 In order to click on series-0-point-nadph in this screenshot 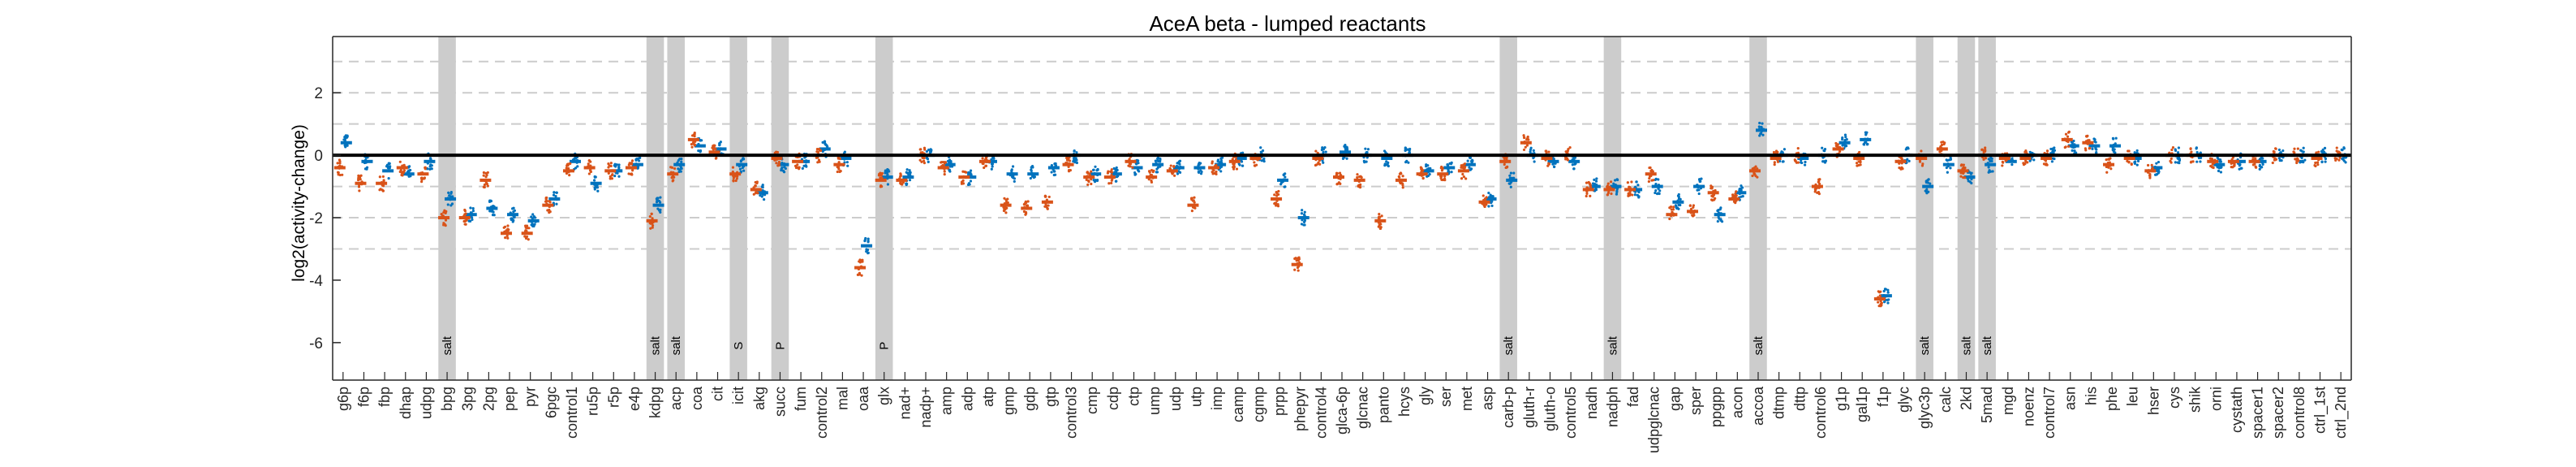, I will do `click(1613, 183)`.